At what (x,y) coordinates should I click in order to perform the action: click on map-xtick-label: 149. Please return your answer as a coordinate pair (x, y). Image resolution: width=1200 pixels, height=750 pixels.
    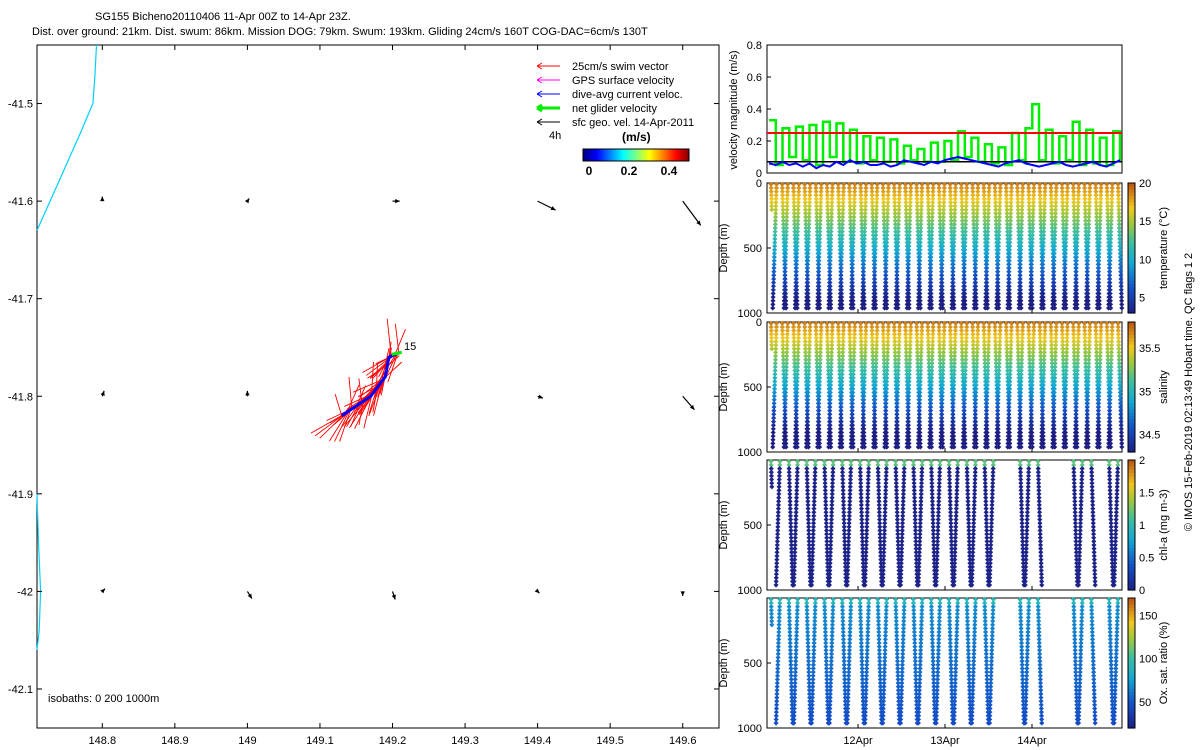
    Looking at the image, I should click on (247, 741).